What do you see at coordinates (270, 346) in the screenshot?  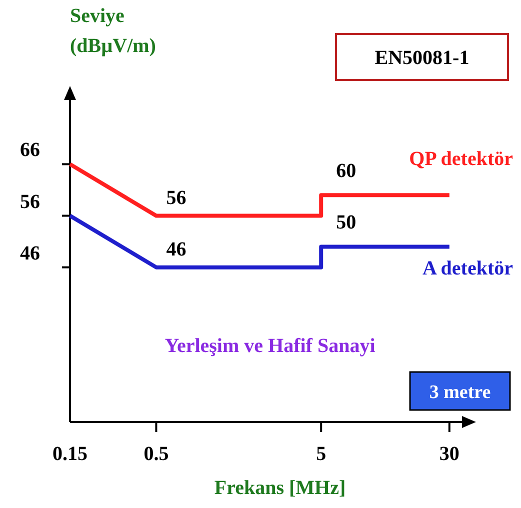 I see `annotation: Yerleşim ve Hafif Sanayi` at bounding box center [270, 346].